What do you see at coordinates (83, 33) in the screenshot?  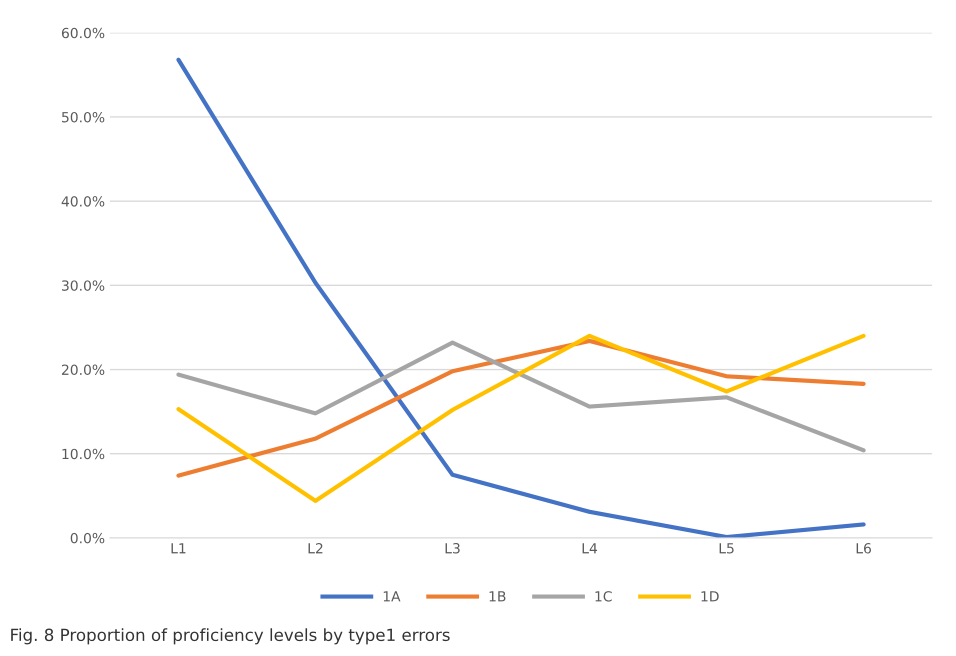 I see `y-tick-label: 60.0%` at bounding box center [83, 33].